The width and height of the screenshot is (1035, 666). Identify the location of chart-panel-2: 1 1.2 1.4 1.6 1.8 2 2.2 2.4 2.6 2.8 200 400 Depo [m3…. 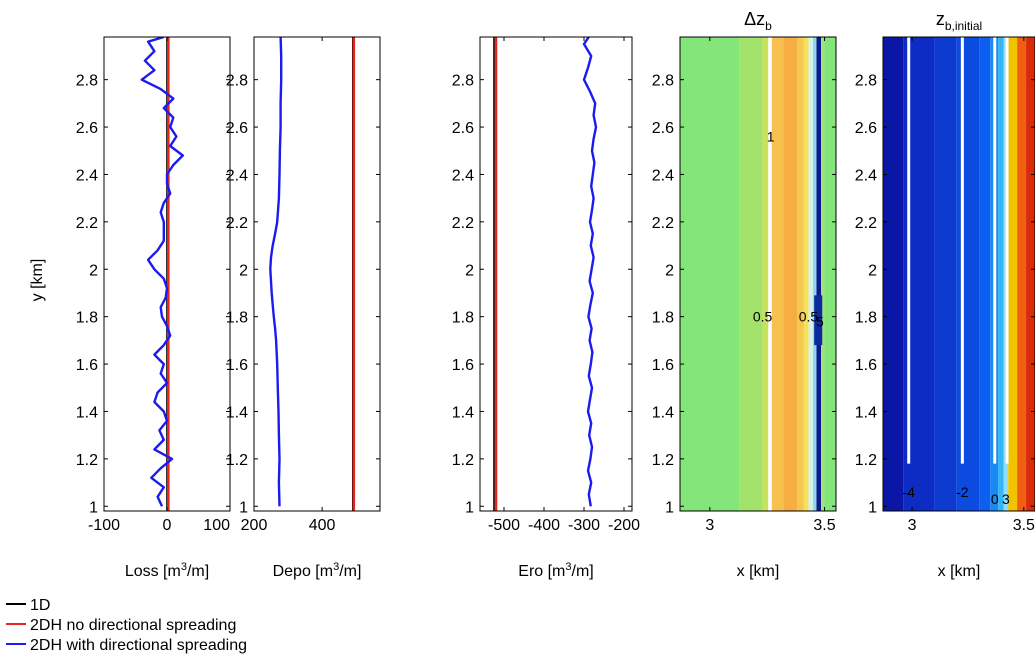
(303, 308).